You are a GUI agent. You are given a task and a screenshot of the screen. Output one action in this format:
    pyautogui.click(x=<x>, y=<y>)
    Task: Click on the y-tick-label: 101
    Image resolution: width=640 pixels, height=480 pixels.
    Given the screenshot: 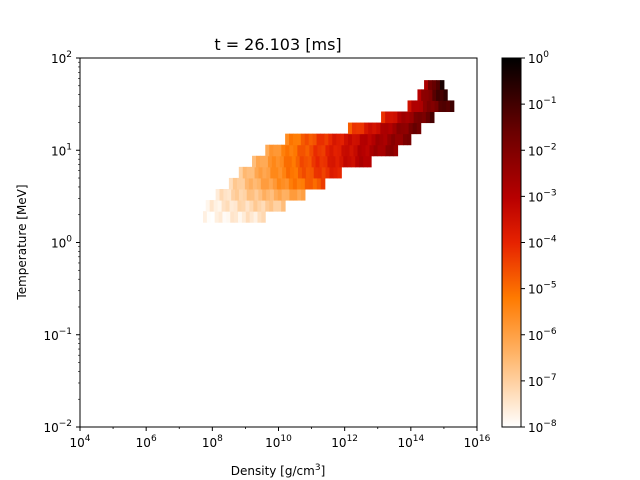 What is the action you would take?
    pyautogui.click(x=61, y=150)
    